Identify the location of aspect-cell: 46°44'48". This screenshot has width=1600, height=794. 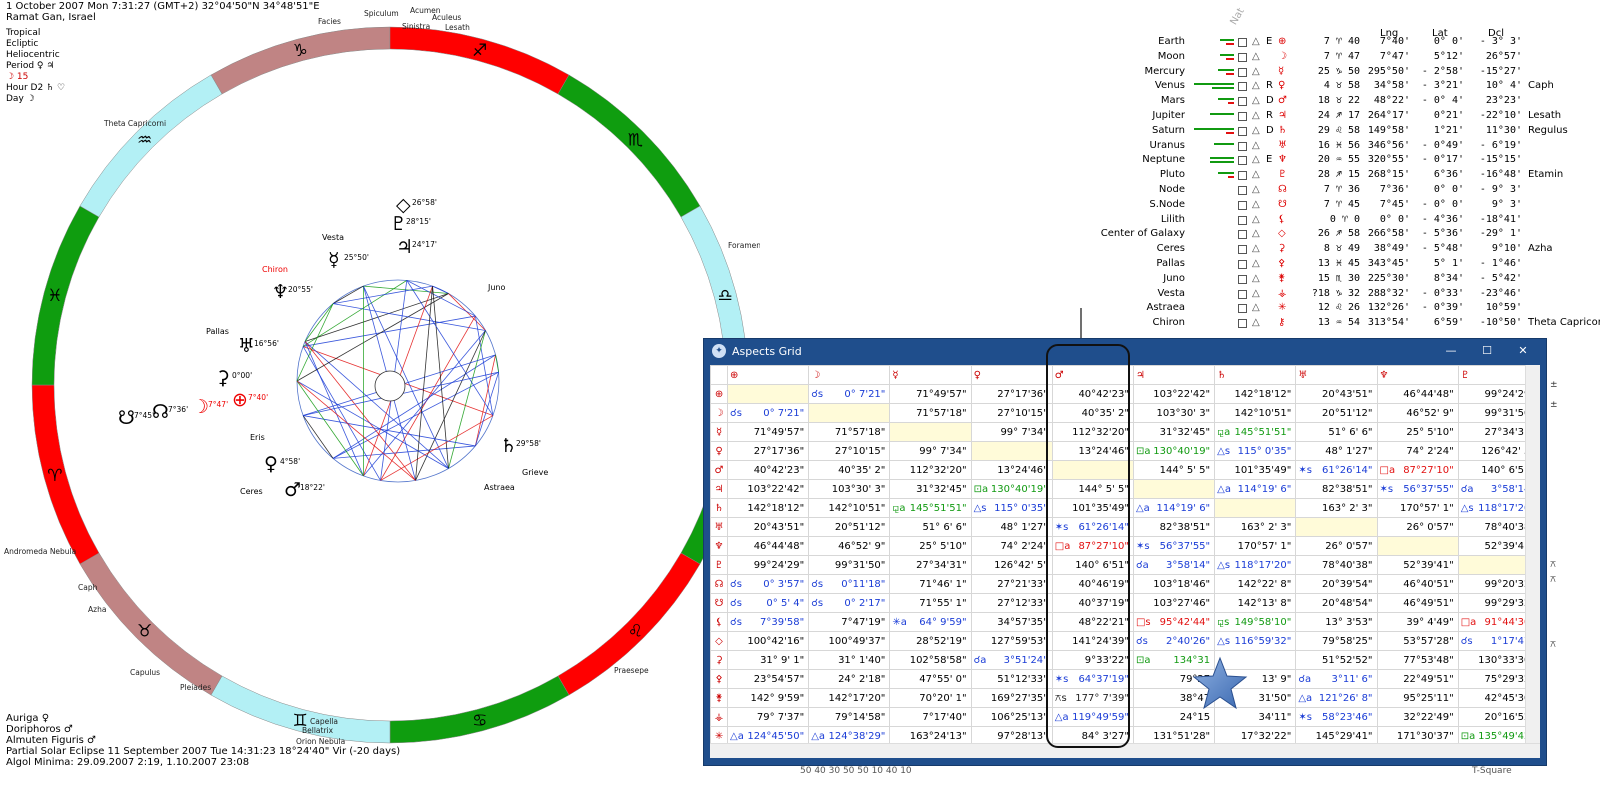
(768, 546).